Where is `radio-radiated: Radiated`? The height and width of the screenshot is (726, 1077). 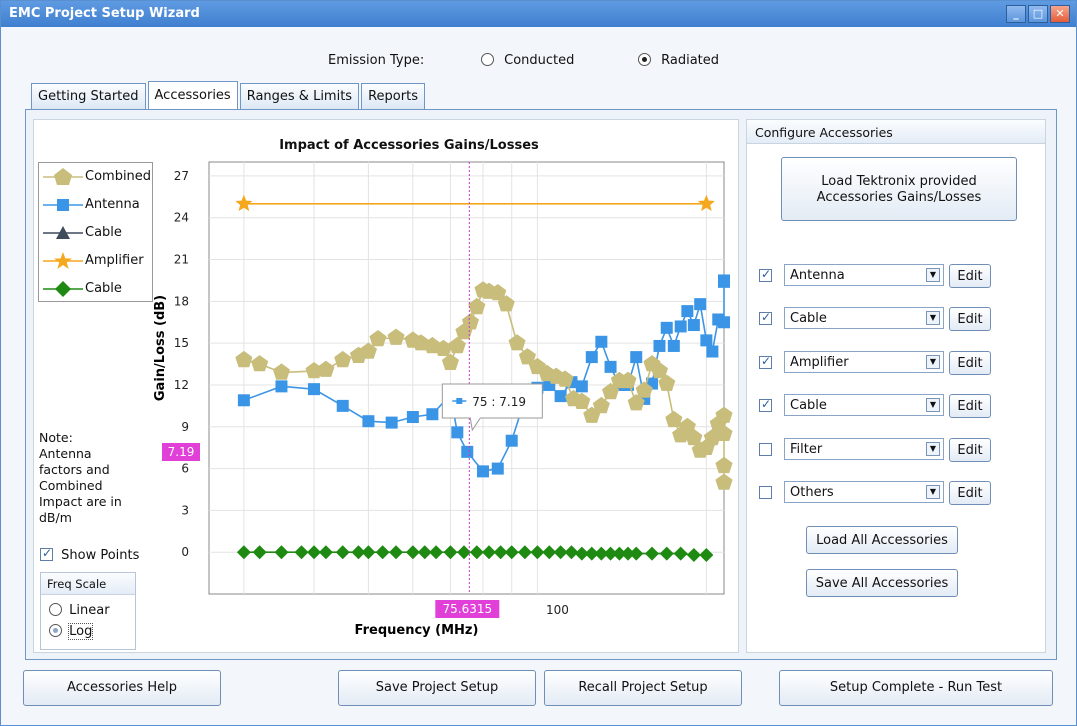 radio-radiated: Radiated is located at coordinates (678, 60).